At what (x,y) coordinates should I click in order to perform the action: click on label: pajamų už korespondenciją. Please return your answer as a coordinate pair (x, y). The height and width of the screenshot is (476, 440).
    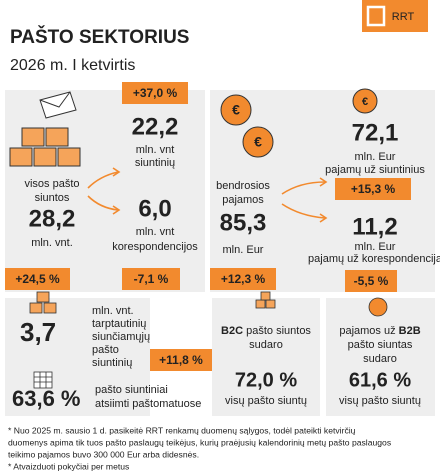
    Looking at the image, I should click on (374, 259).